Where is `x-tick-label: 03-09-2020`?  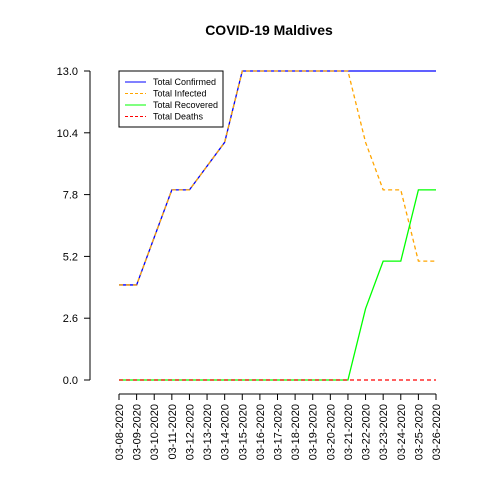
x-tick-label: 03-09-2020 is located at coordinates (138, 432).